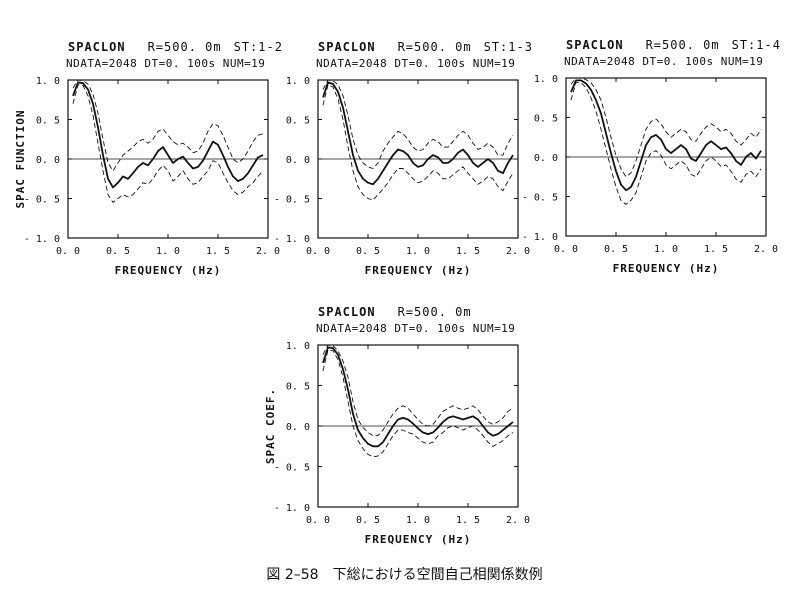 The image size is (809, 602). I want to click on plot-title: SPACLON R=500. 0m, so click(401, 312).